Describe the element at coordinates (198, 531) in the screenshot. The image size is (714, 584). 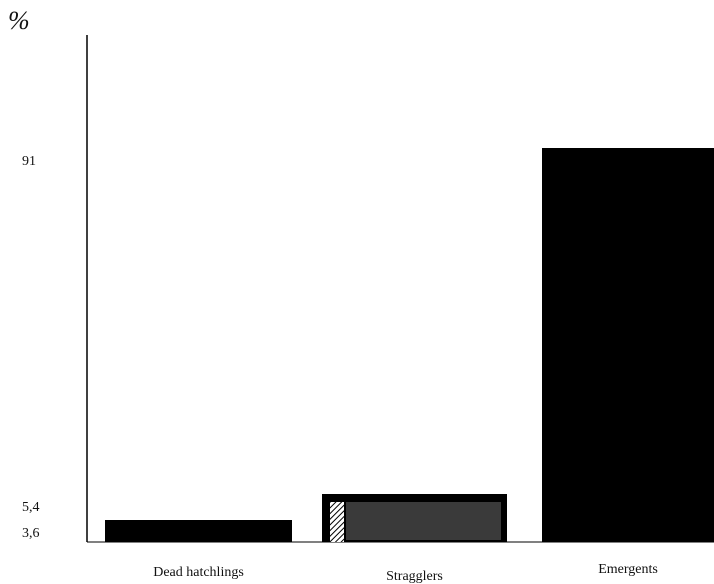
I see `bar-dead-hatchlings` at that location.